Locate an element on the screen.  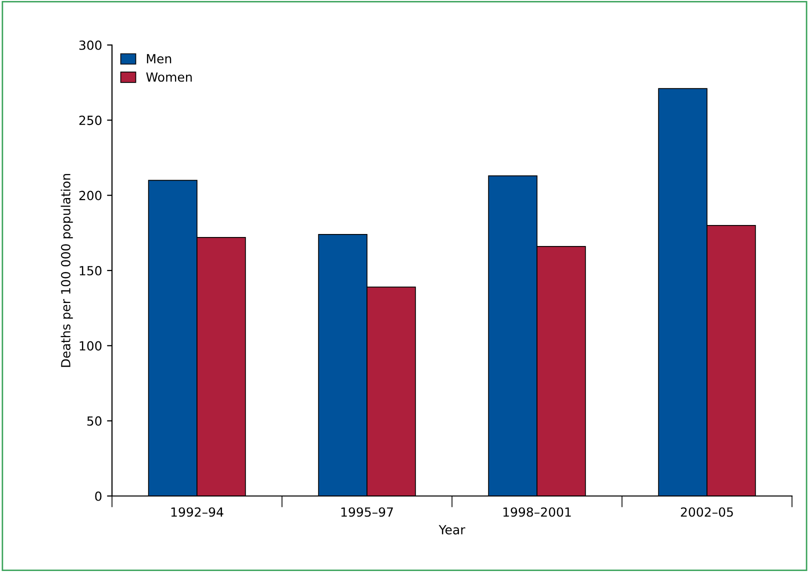
y-tick-label: 150 is located at coordinates (91, 271).